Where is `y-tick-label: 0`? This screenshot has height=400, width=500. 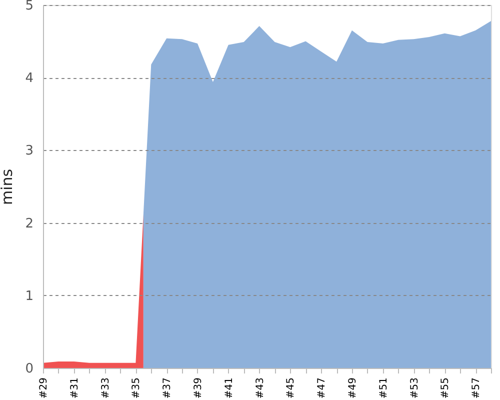 y-tick-label: 0 is located at coordinates (29, 369).